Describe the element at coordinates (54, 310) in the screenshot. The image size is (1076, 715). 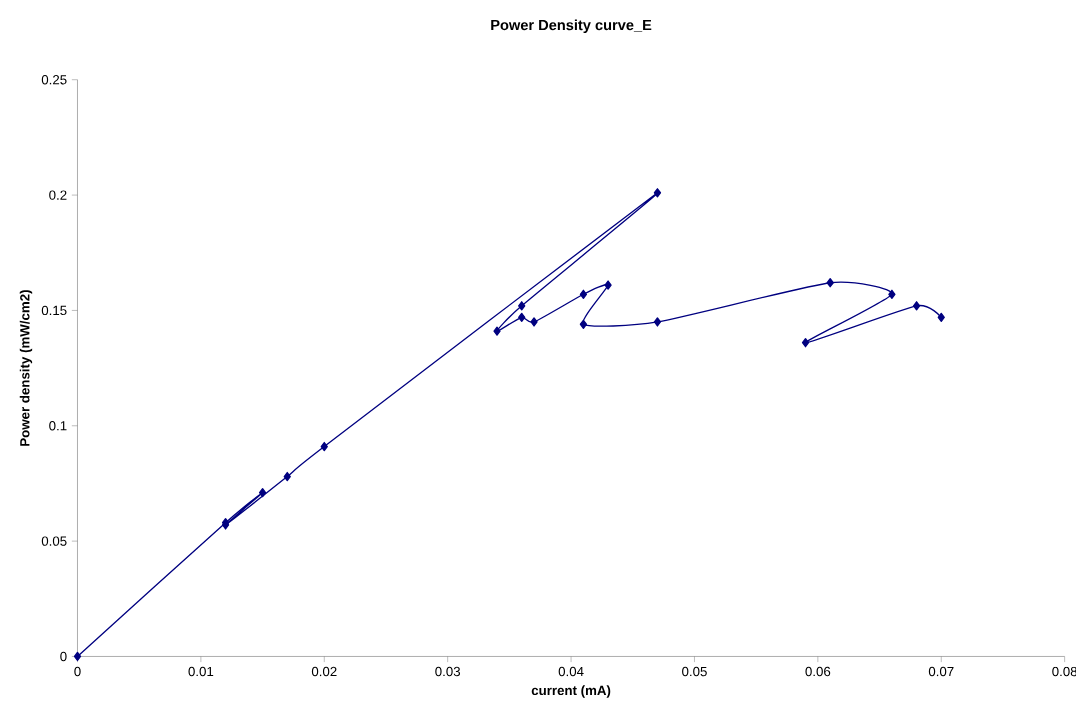
I see `y-tick-label: 0.15` at that location.